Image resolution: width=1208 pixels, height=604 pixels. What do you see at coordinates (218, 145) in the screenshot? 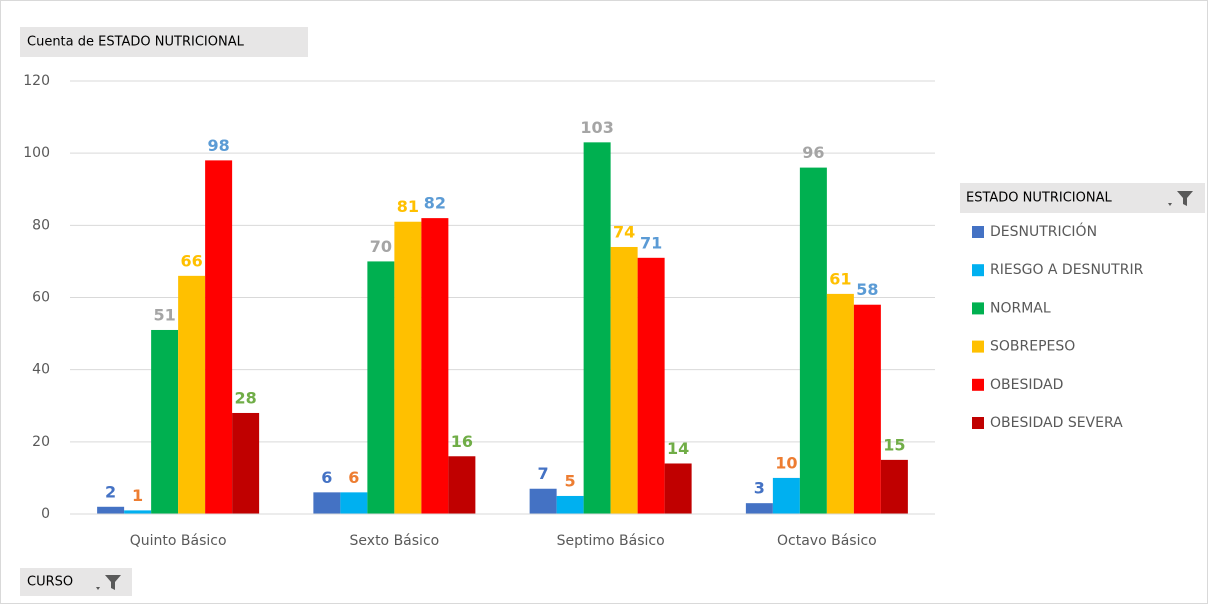
I see `data-label: 98` at bounding box center [218, 145].